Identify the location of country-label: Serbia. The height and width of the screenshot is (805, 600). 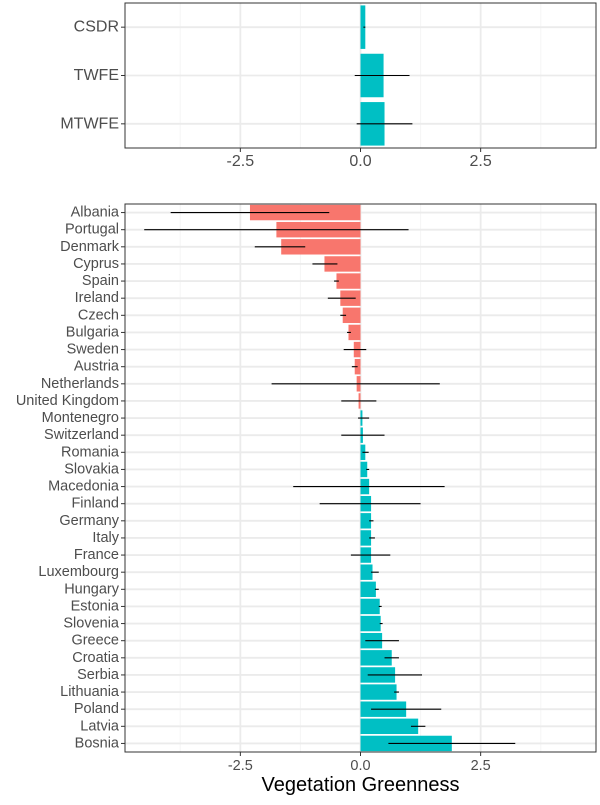
(98, 675).